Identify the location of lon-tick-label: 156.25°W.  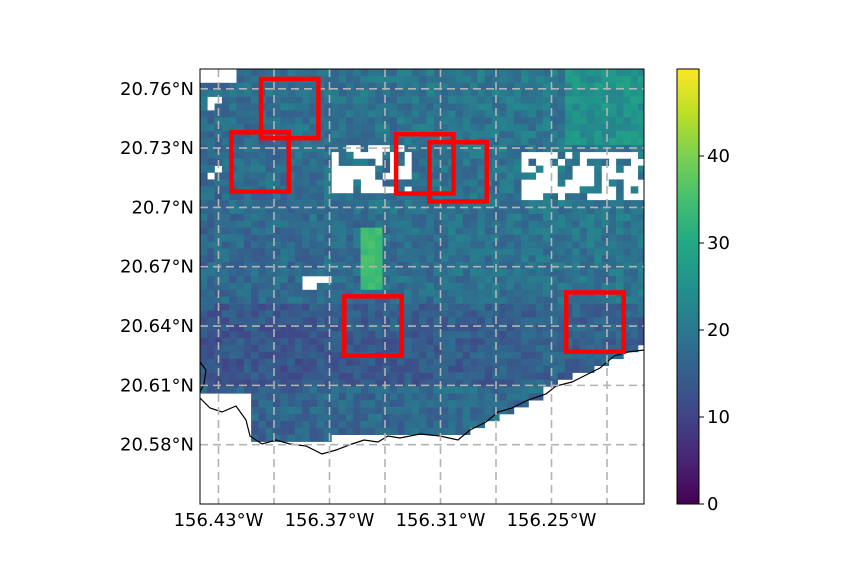
(552, 520).